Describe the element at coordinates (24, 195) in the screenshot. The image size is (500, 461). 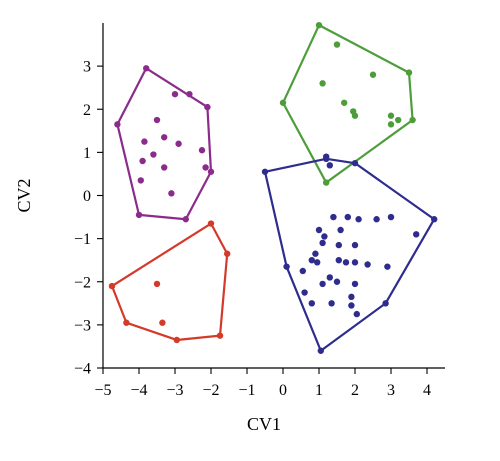
I see `y-axis-title: CV2` at that location.